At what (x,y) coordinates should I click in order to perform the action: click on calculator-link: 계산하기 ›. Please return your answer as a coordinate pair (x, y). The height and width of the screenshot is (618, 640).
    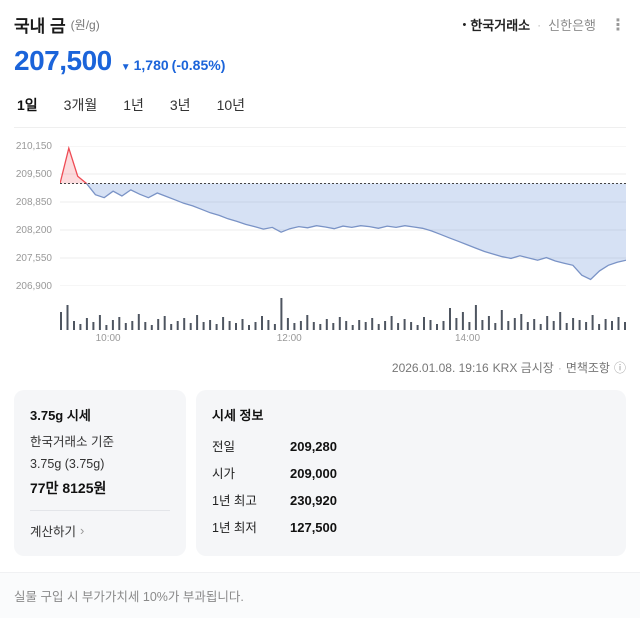
    Looking at the image, I should click on (57, 530).